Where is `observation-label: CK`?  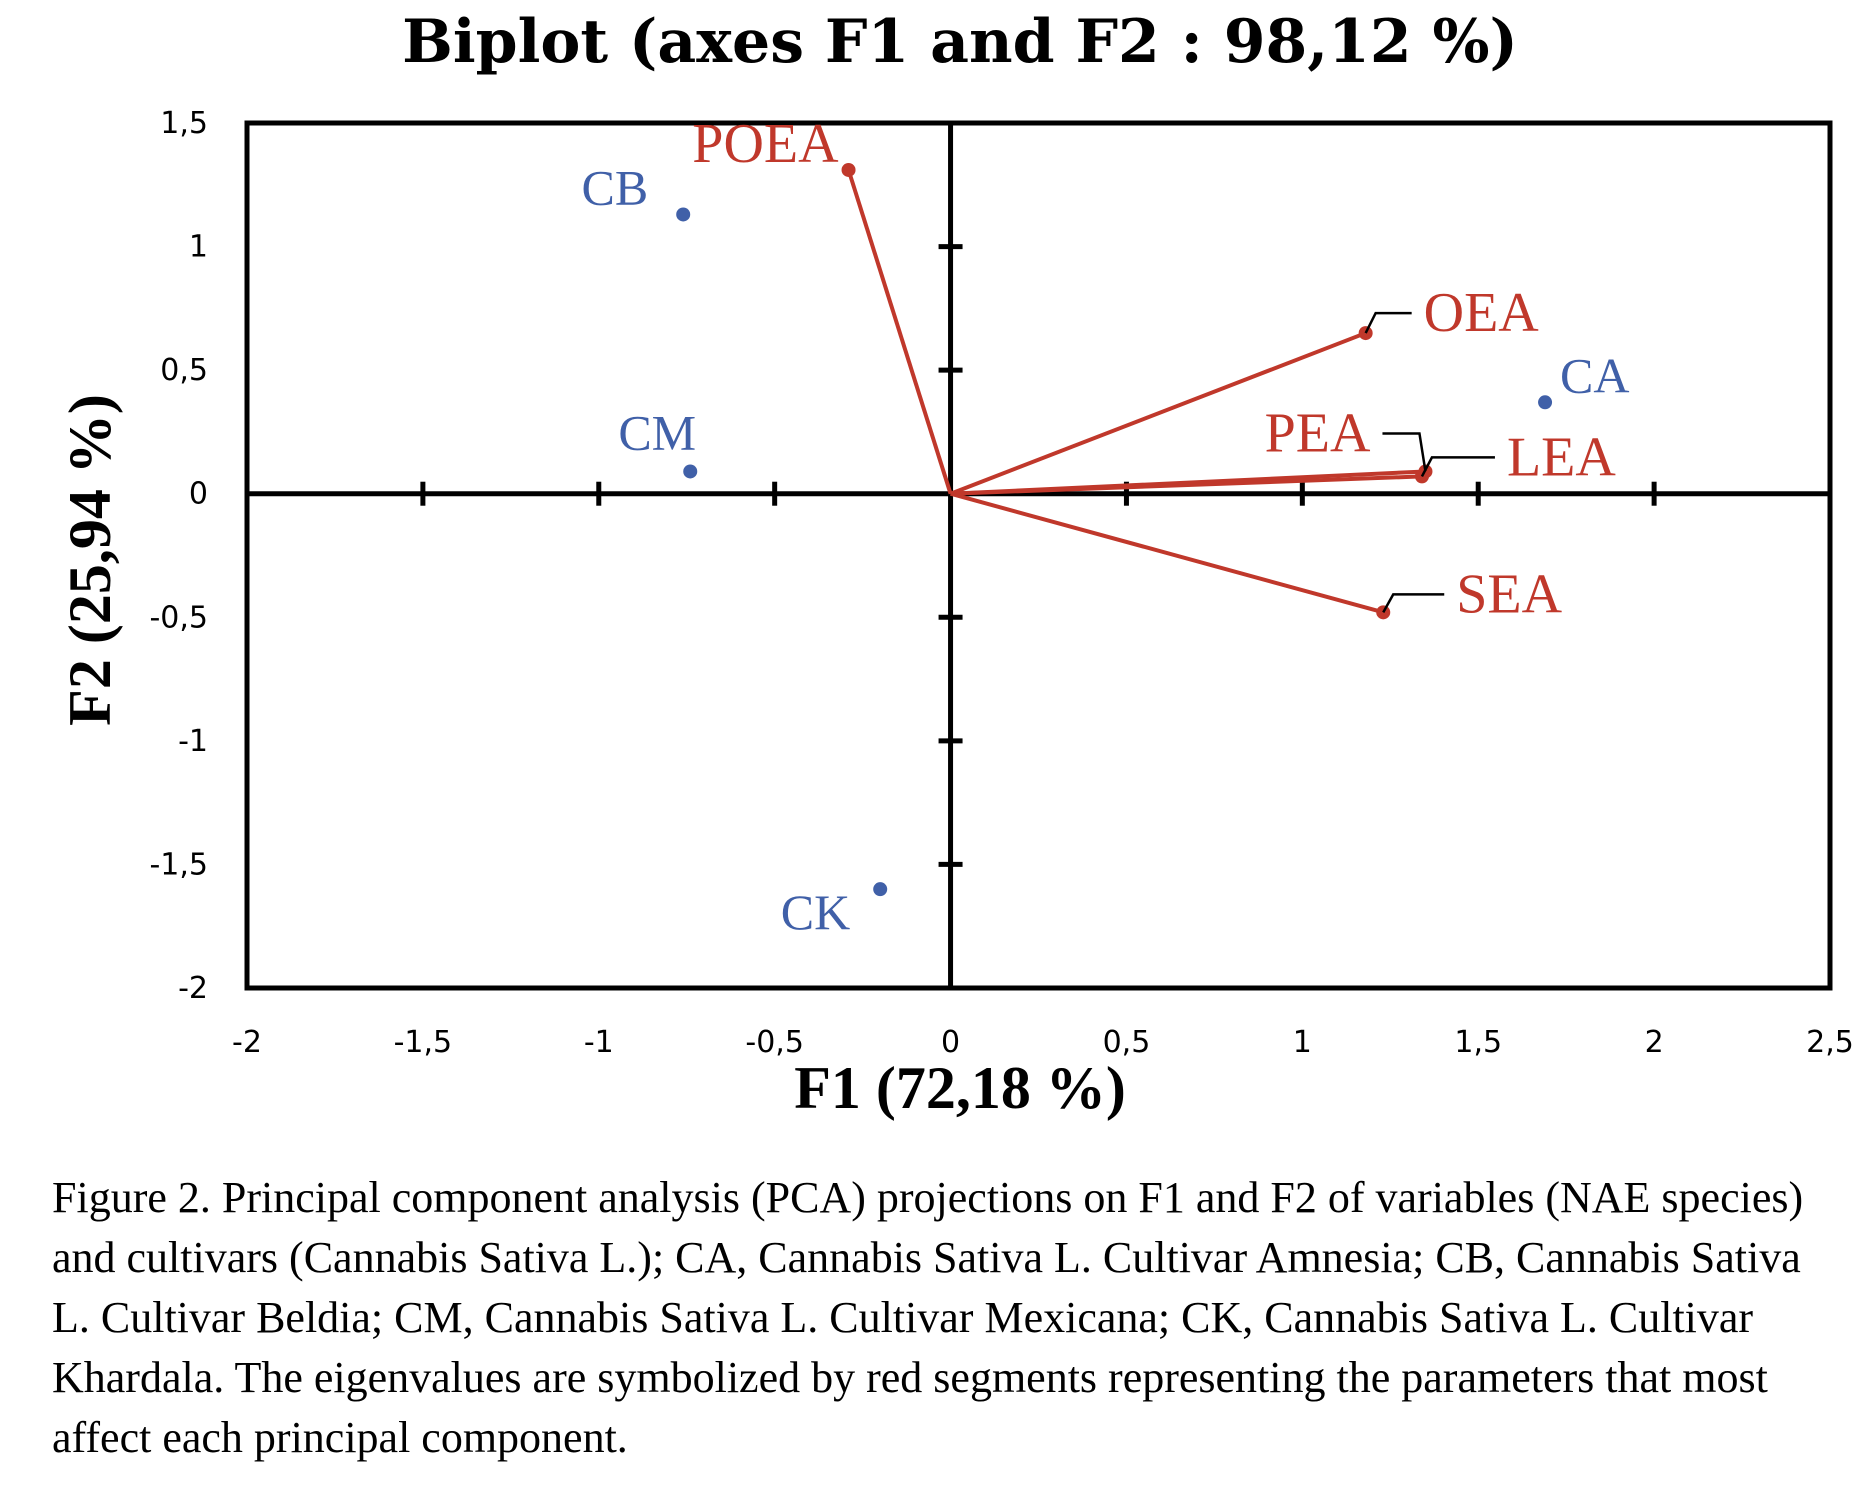
observation-label: CK is located at coordinates (815, 912).